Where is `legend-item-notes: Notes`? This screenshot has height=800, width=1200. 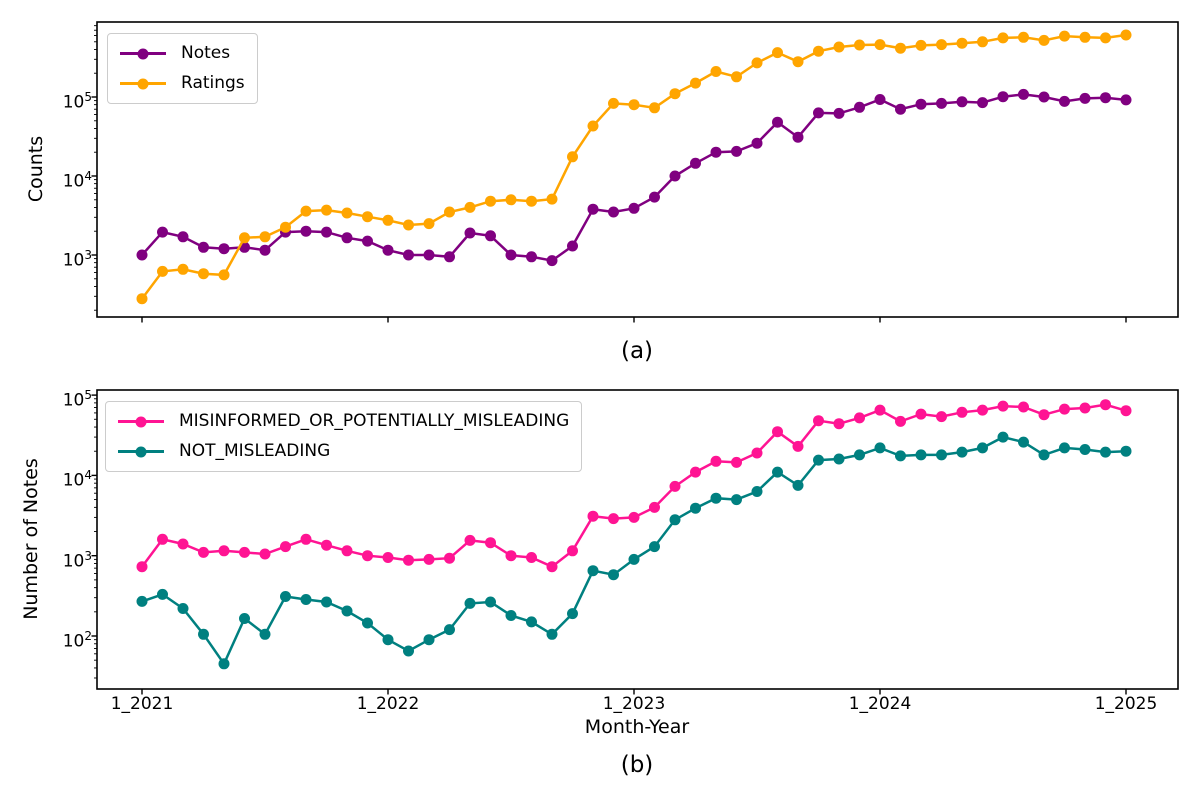 legend-item-notes: Notes is located at coordinates (182, 53).